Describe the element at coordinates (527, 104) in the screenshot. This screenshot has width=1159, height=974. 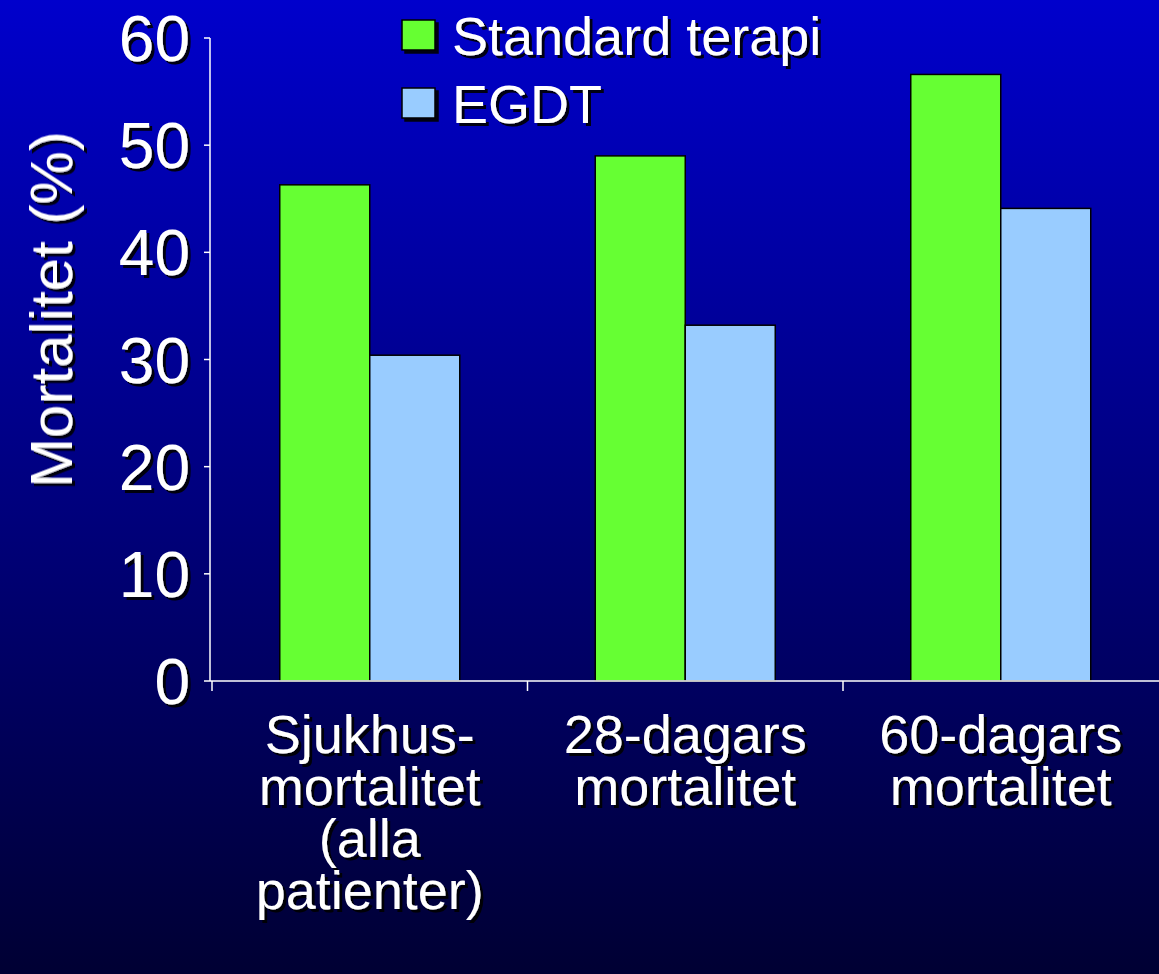
I see `legend-label: EGDT` at that location.